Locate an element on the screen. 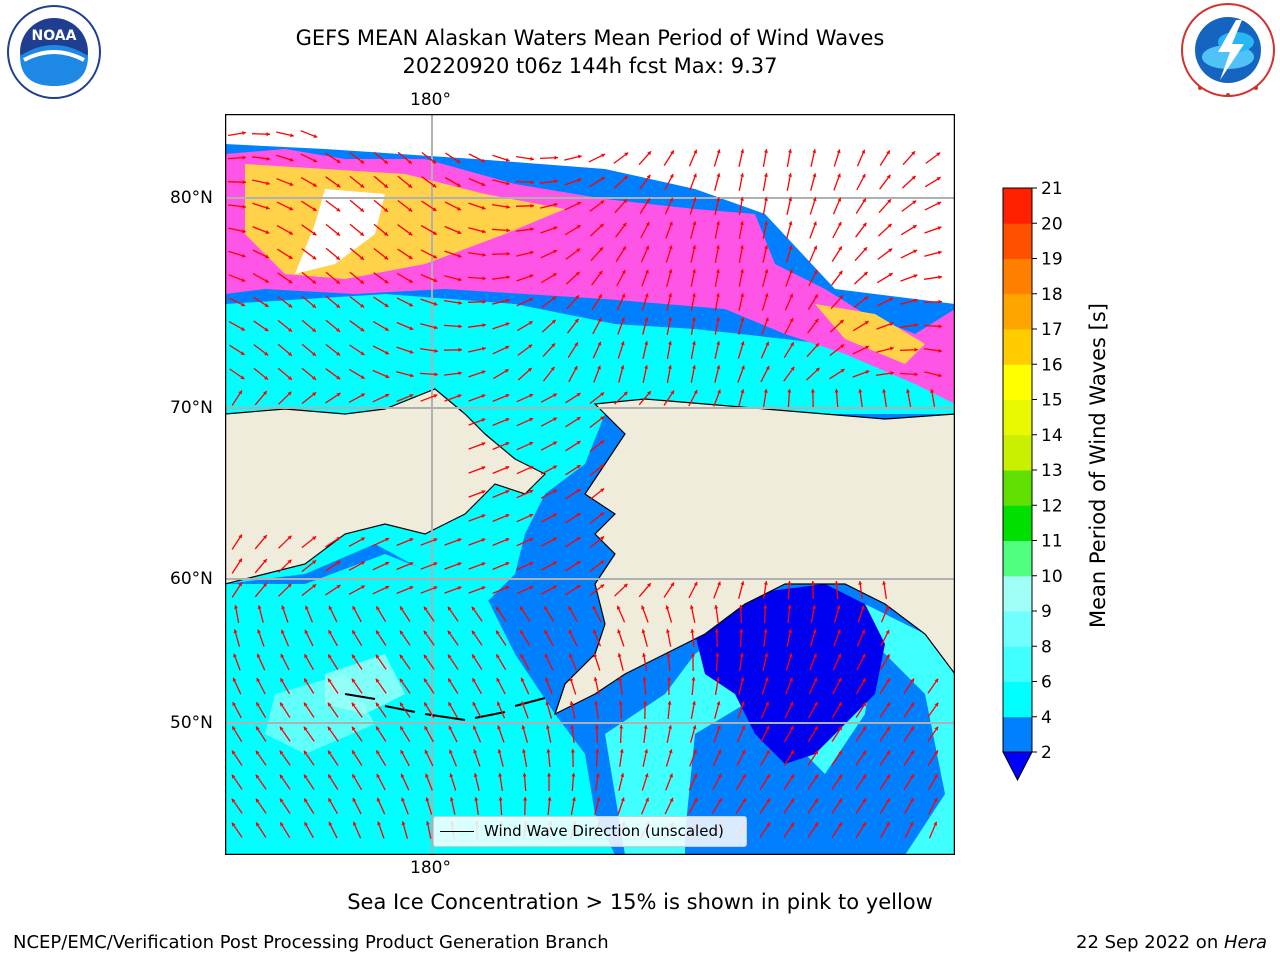  colorbar-tick-label: 8 is located at coordinates (1046, 647).